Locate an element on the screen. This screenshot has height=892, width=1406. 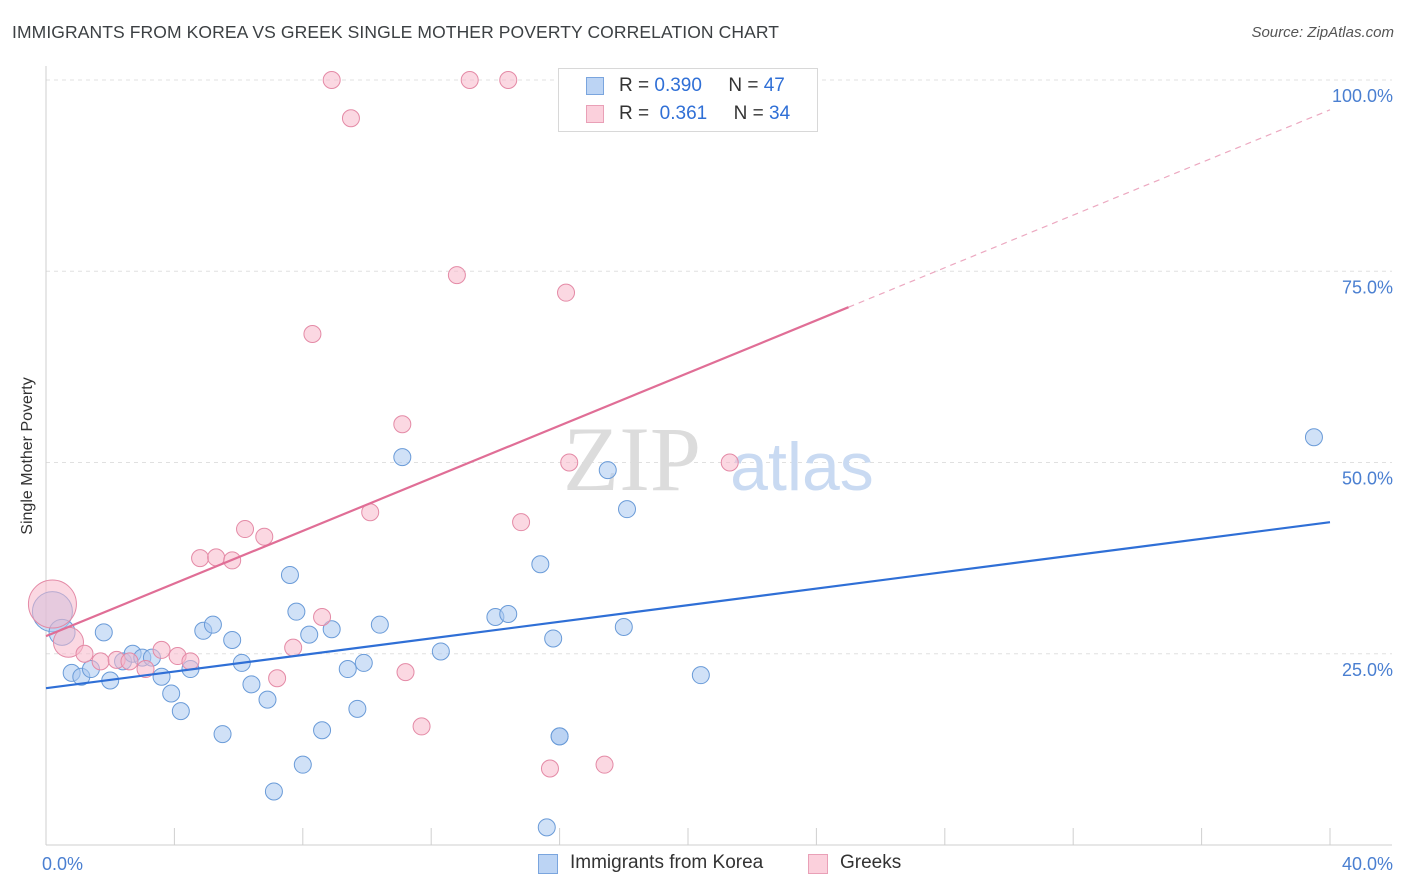
source-label: Source: ZipAtlas.com is located at coordinates (1322, 32).